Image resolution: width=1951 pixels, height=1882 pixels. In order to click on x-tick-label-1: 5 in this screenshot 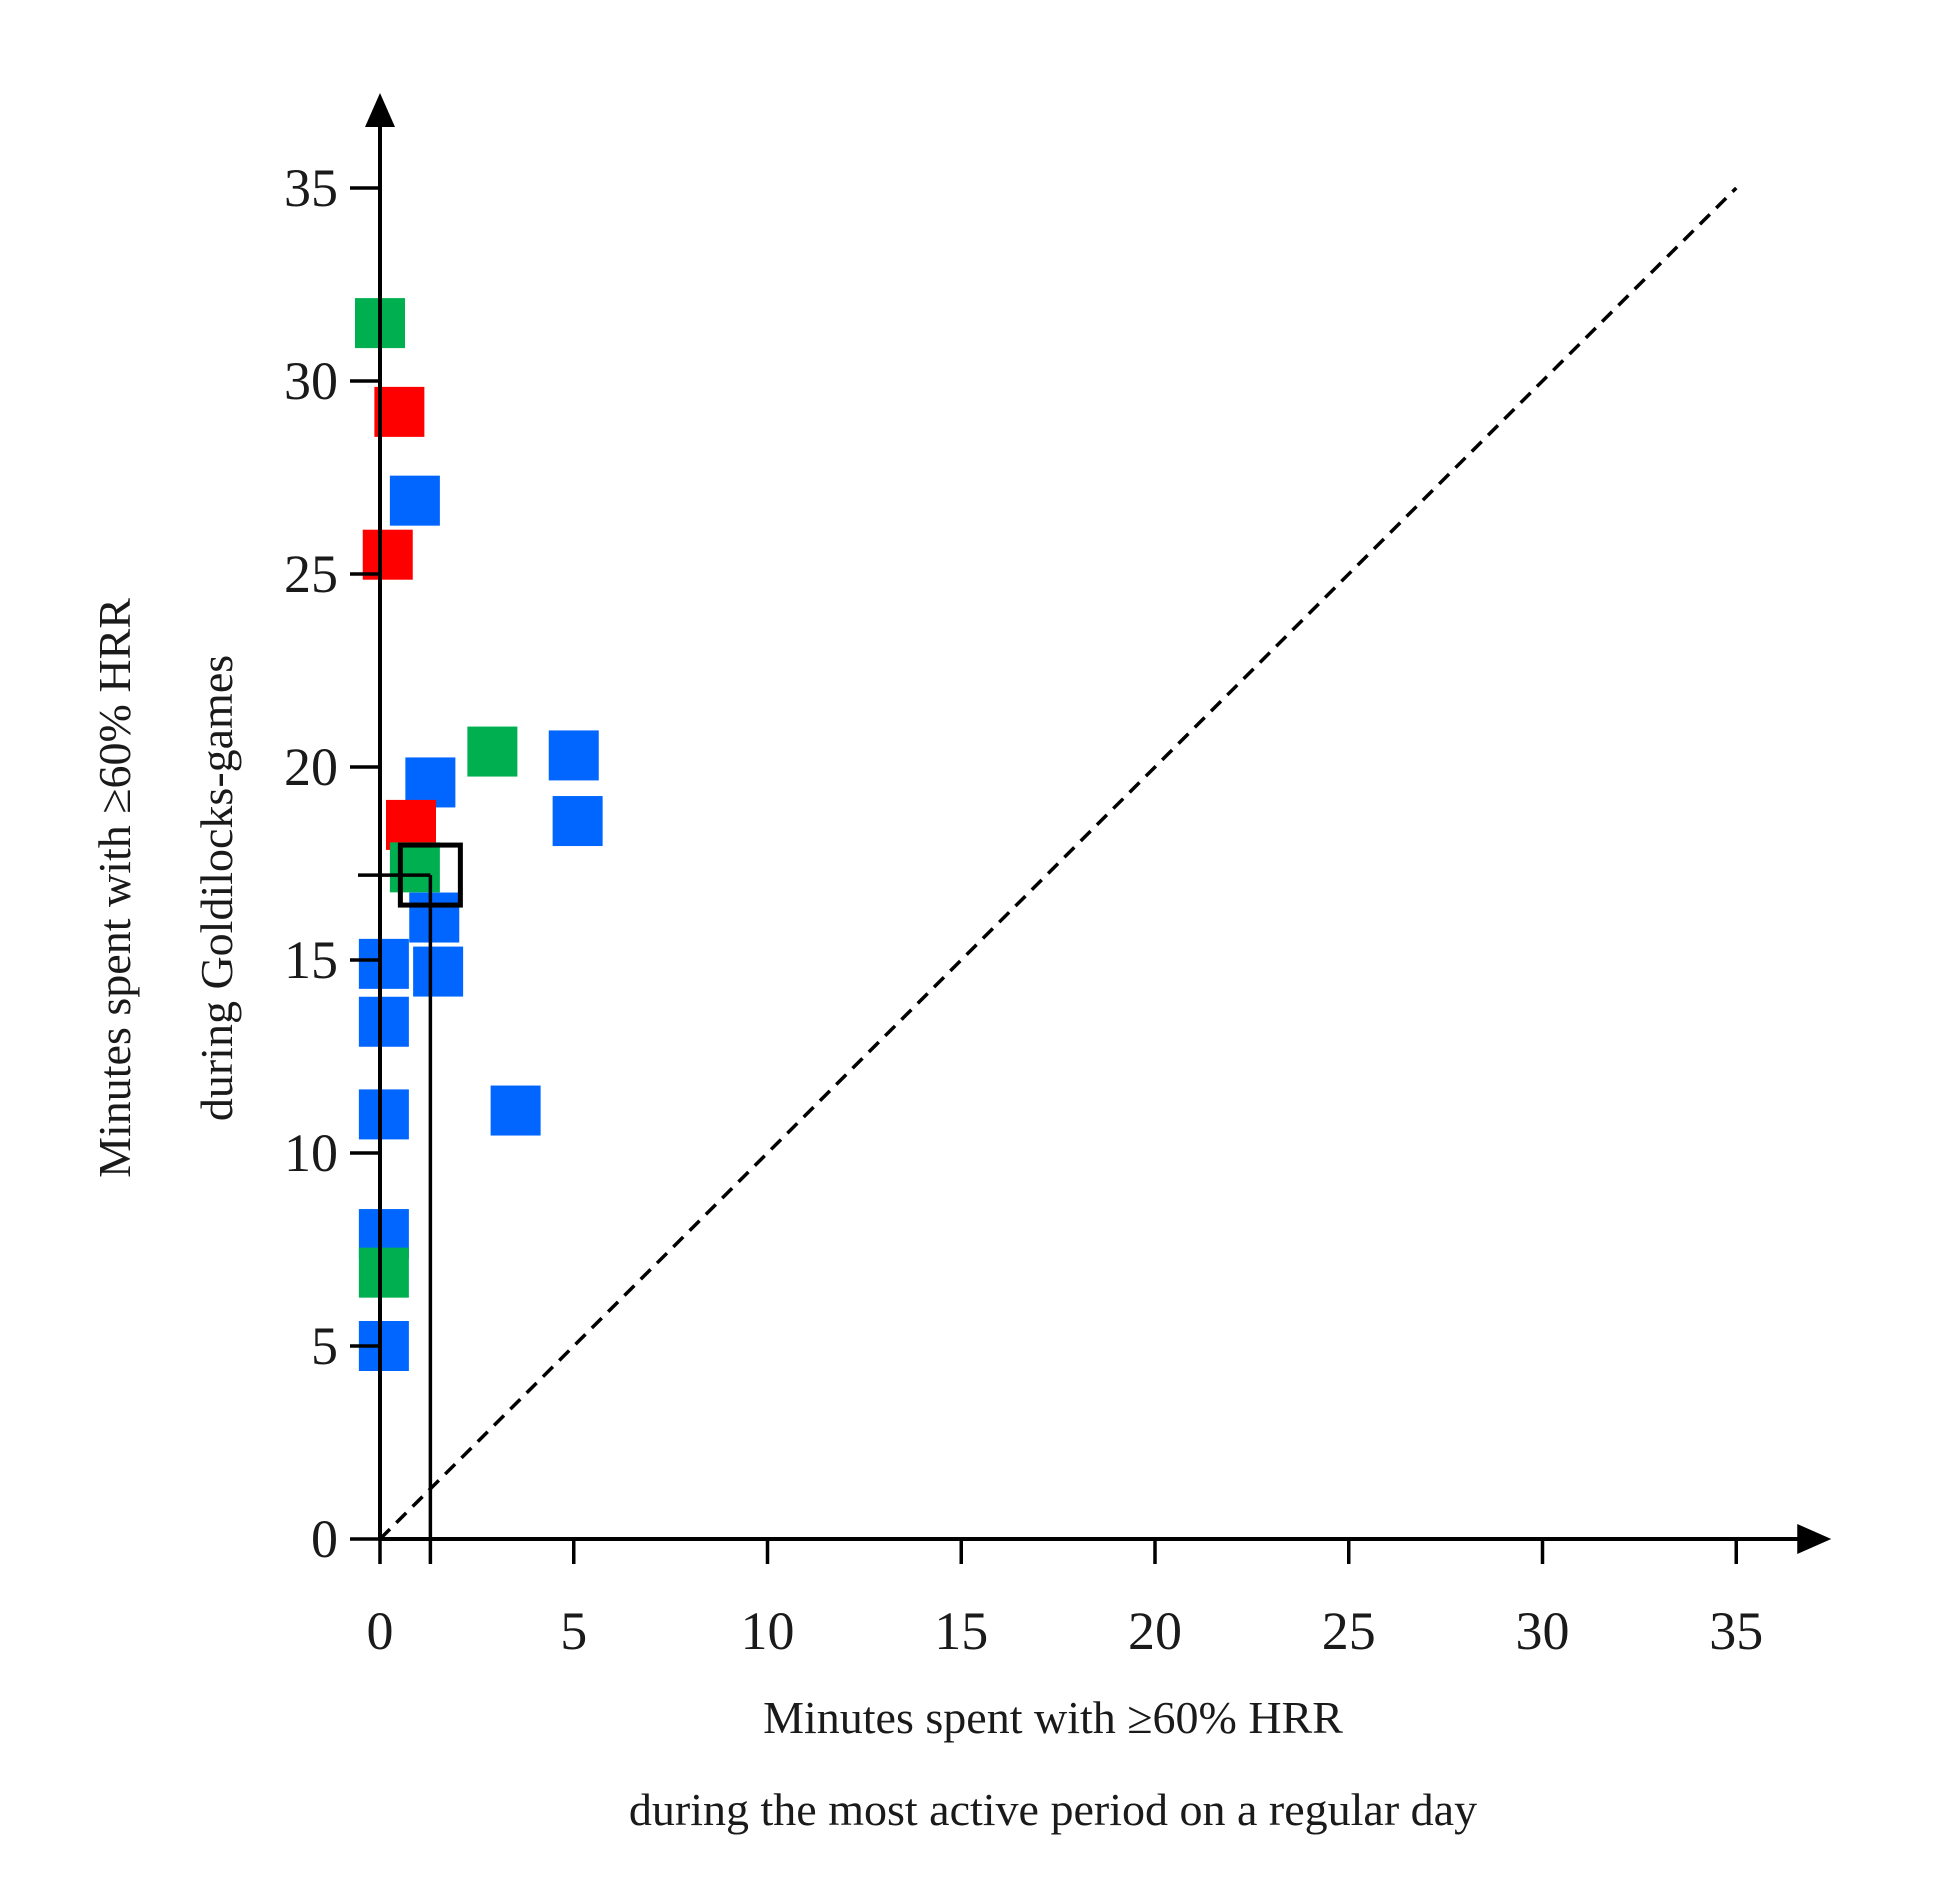, I will do `click(573, 1631)`.